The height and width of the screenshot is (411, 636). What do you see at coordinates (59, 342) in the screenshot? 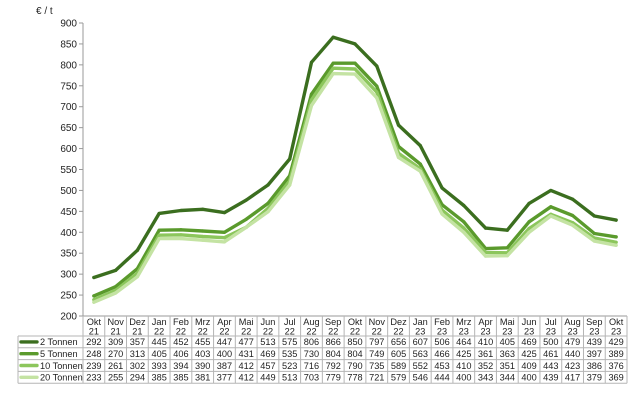
I see `legend-label: 2 Tonnen` at bounding box center [59, 342].